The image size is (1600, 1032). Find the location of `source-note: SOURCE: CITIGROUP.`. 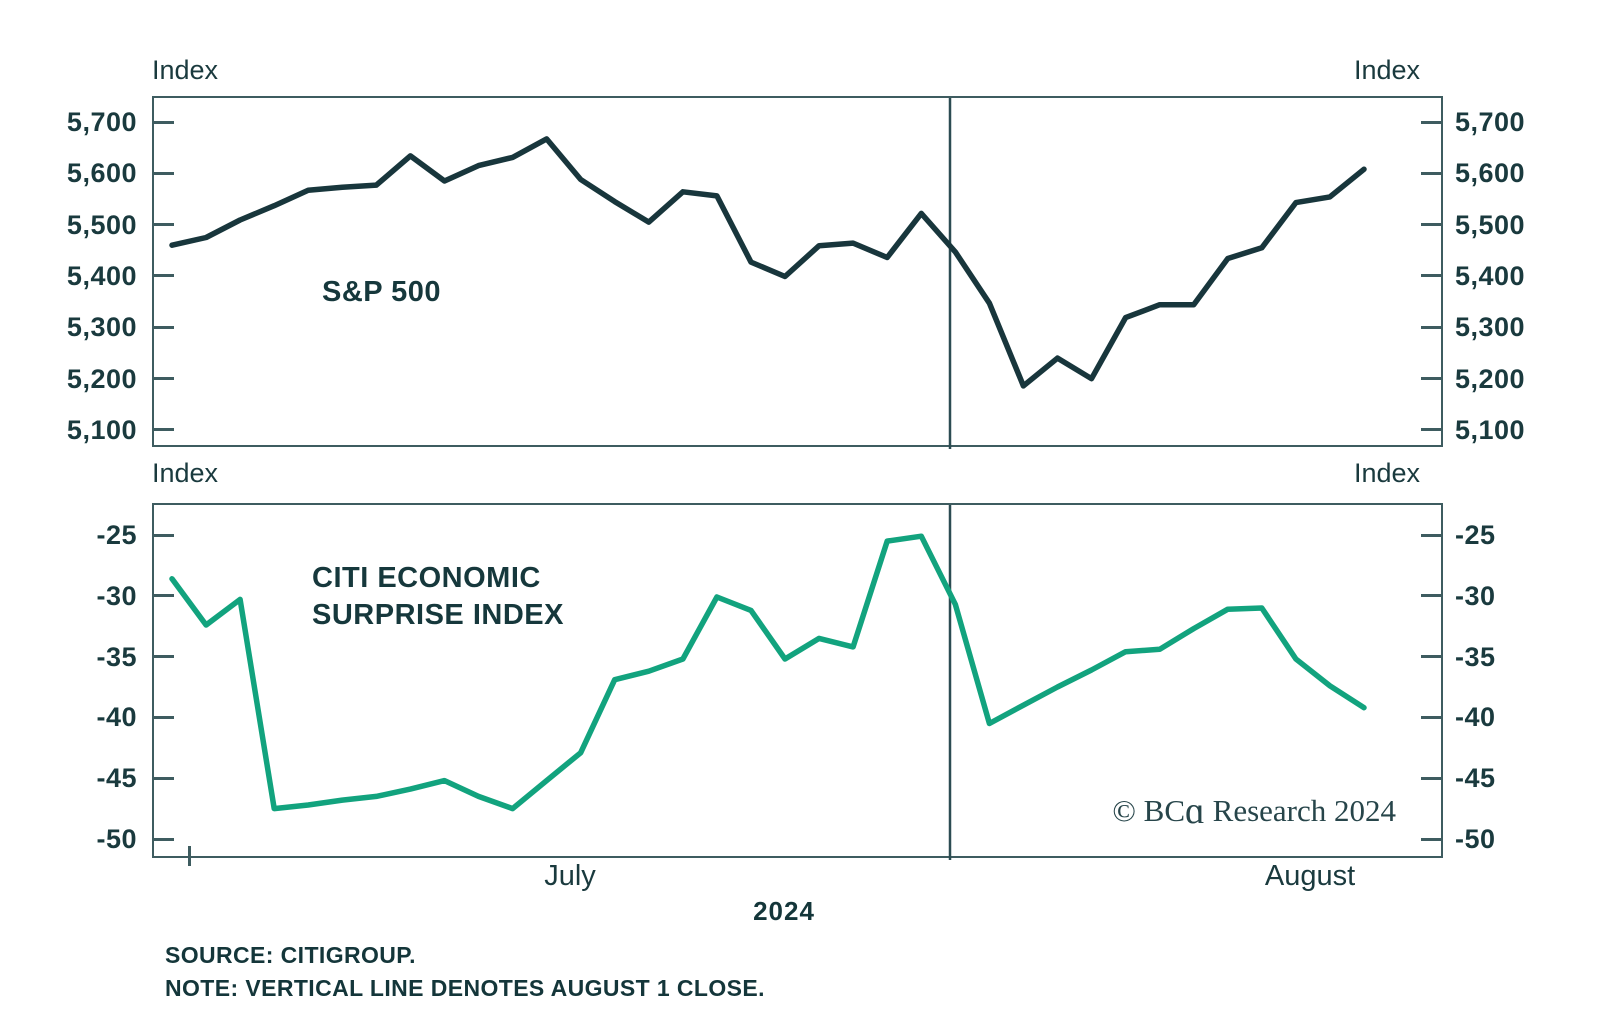

source-note: SOURCE: CITIGROUP. is located at coordinates (290, 955).